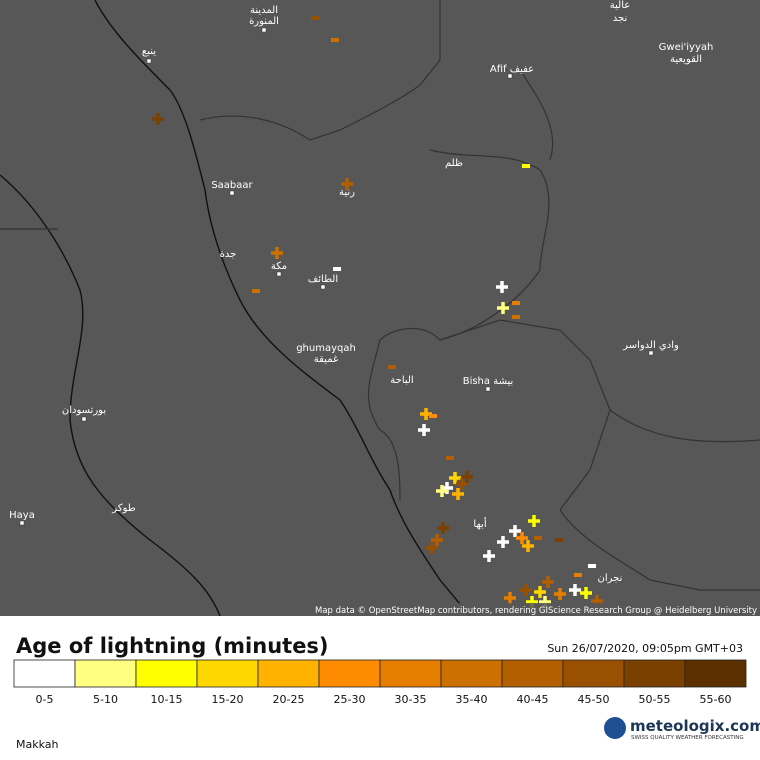 Image resolution: width=760 pixels, height=760 pixels. What do you see at coordinates (123, 508) in the screenshot?
I see `place-label: طوكر` at bounding box center [123, 508].